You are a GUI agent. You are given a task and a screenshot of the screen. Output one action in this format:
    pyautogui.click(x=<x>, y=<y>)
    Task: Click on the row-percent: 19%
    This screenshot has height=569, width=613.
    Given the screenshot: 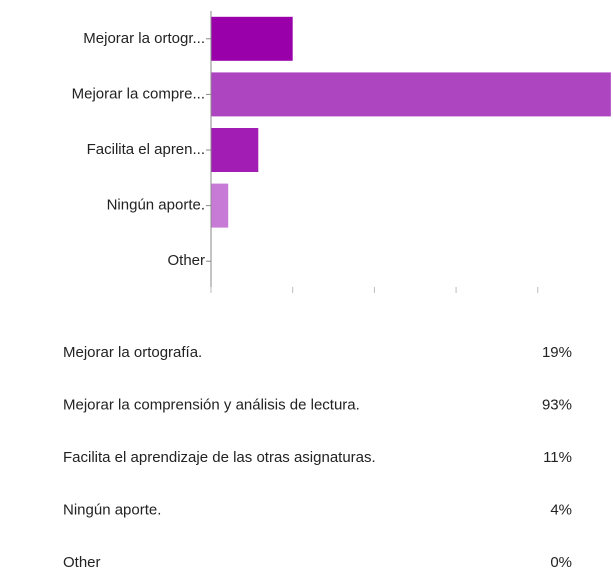 What is the action you would take?
    pyautogui.click(x=557, y=352)
    